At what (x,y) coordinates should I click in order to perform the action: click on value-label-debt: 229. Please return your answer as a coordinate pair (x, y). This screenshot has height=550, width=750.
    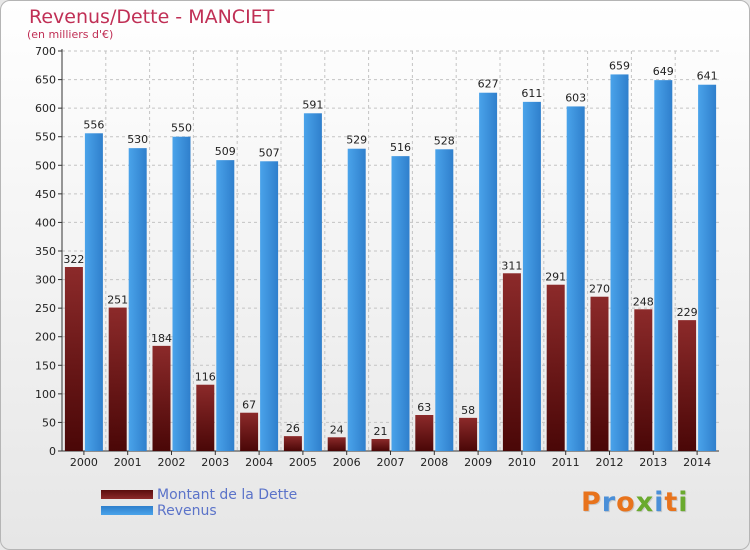
    Looking at the image, I should click on (687, 312).